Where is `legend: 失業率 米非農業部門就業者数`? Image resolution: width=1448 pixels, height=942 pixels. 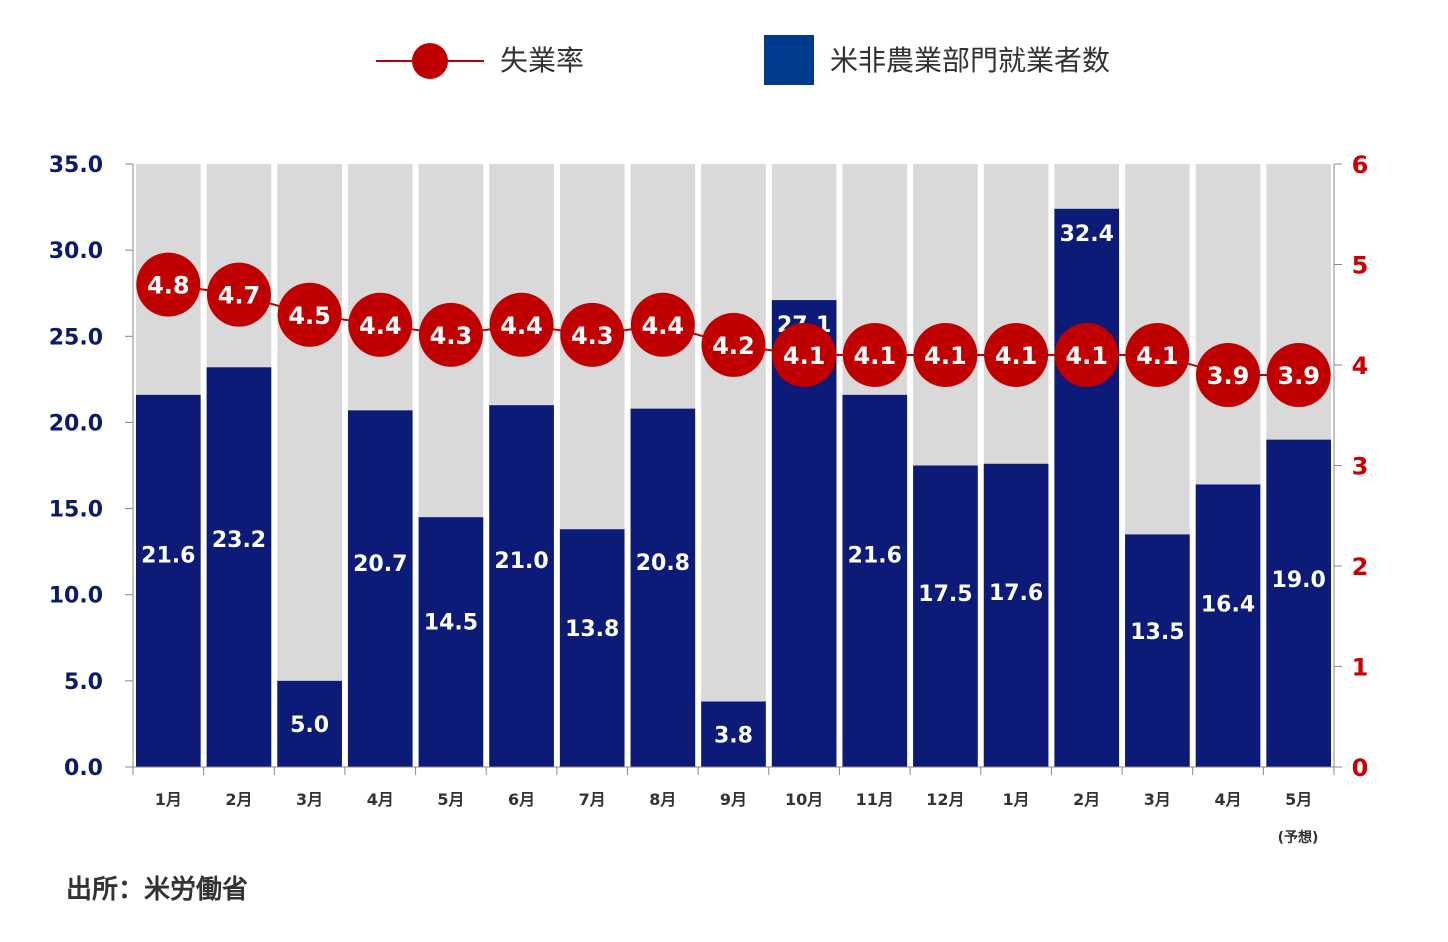
legend: 失業率 米非農業部門就業者数 is located at coordinates (743, 60).